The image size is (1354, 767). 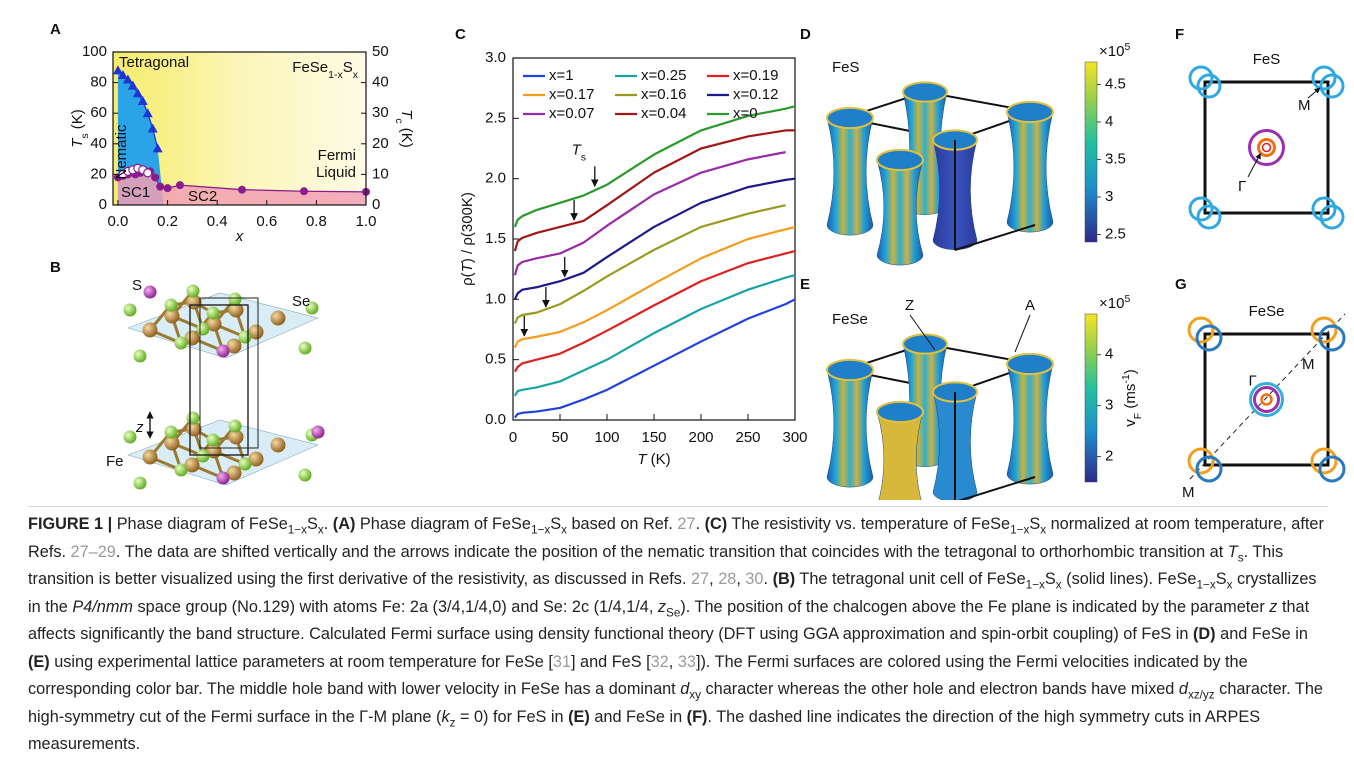 I want to click on text-run: s, so click(x=583, y=157).